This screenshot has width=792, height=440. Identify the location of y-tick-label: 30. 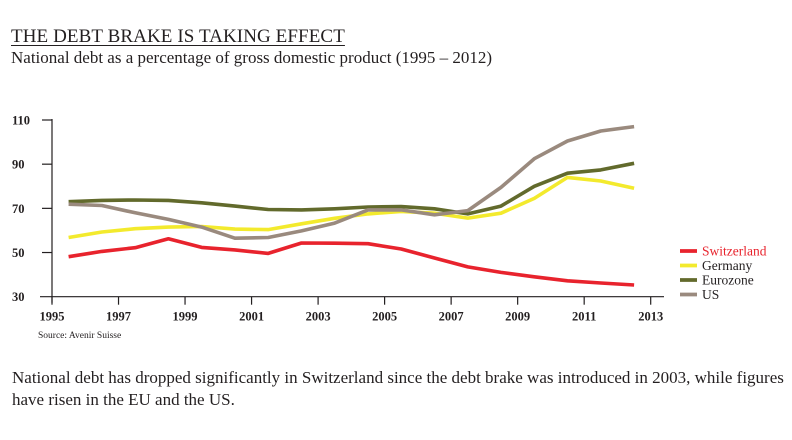
(18, 297).